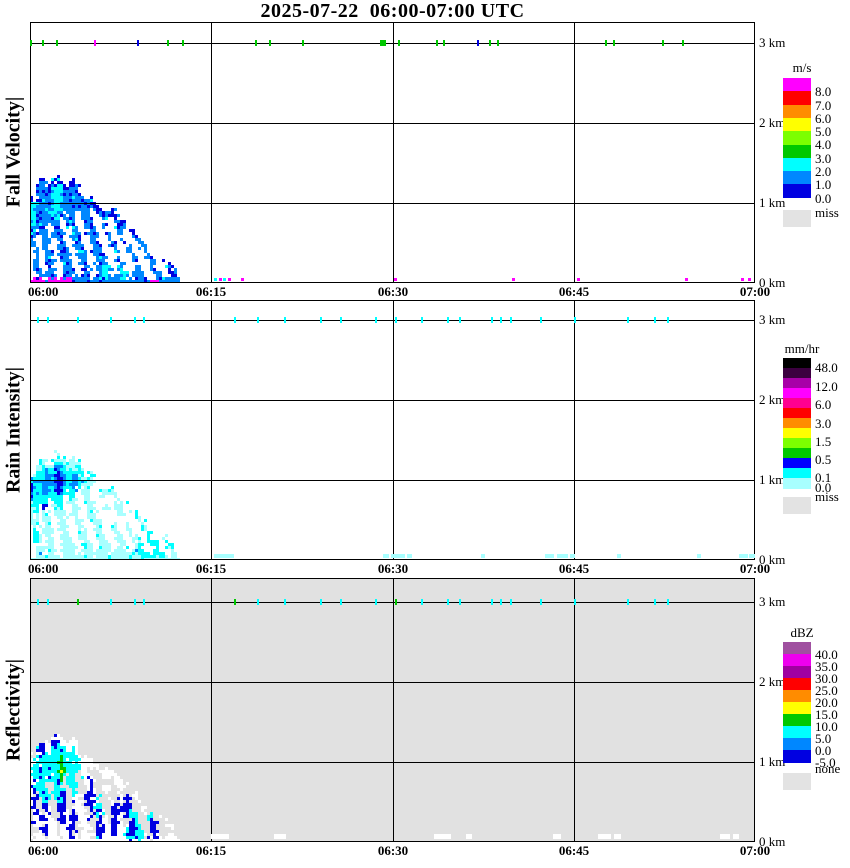  What do you see at coordinates (826, 666) in the screenshot?
I see `colorbar-tick-label: 35.0` at bounding box center [826, 666].